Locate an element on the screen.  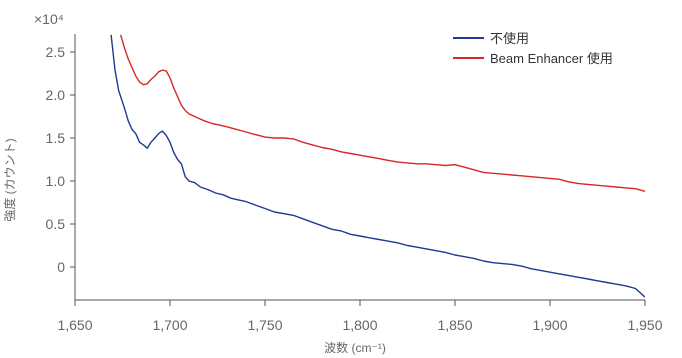
x-tick-label: 1,850 is located at coordinates (454, 325).